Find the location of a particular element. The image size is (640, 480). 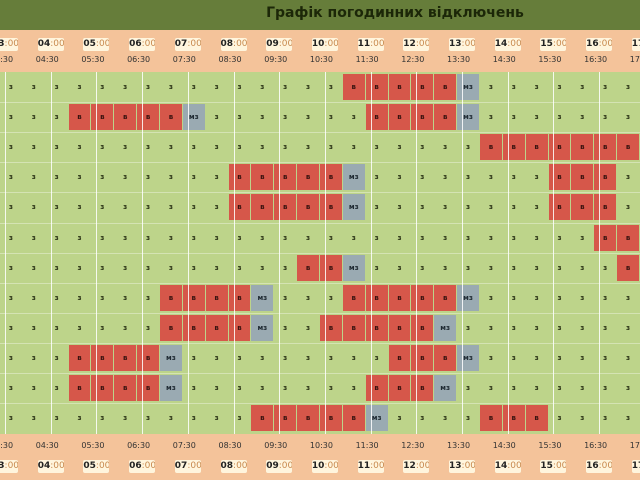

hour-label-hours: 12 is located at coordinates (409, 44).